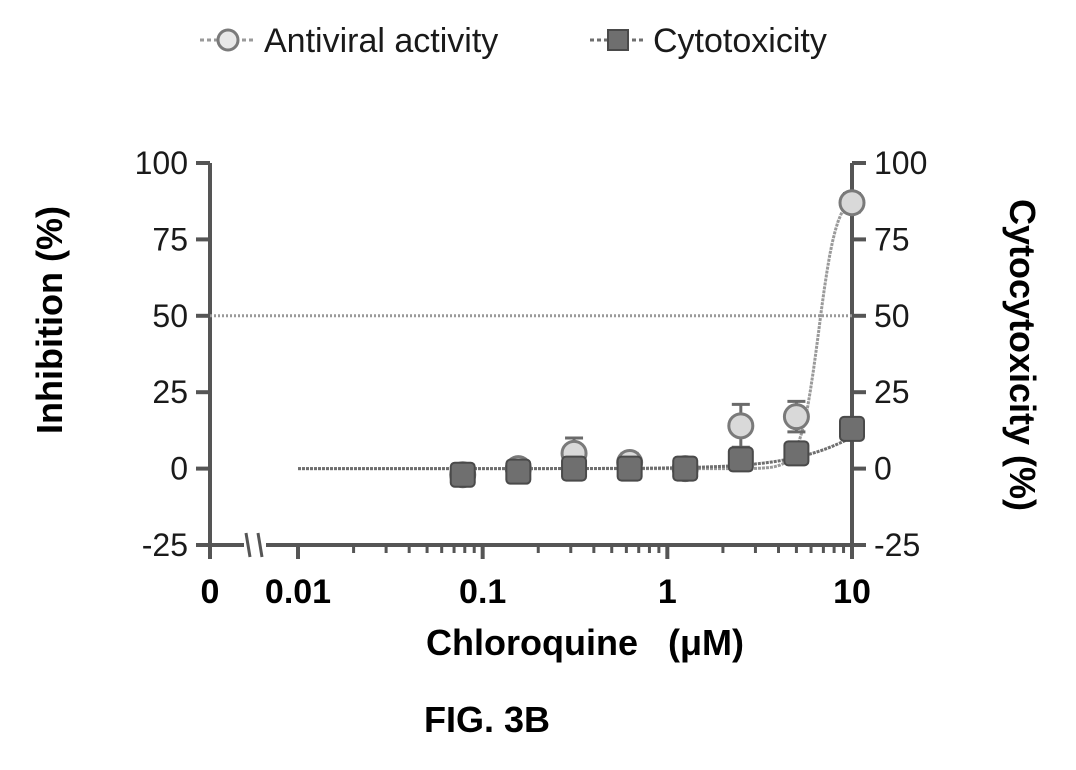  Describe the element at coordinates (897, 545) in the screenshot. I see `right-y-tick-label: -25` at that location.